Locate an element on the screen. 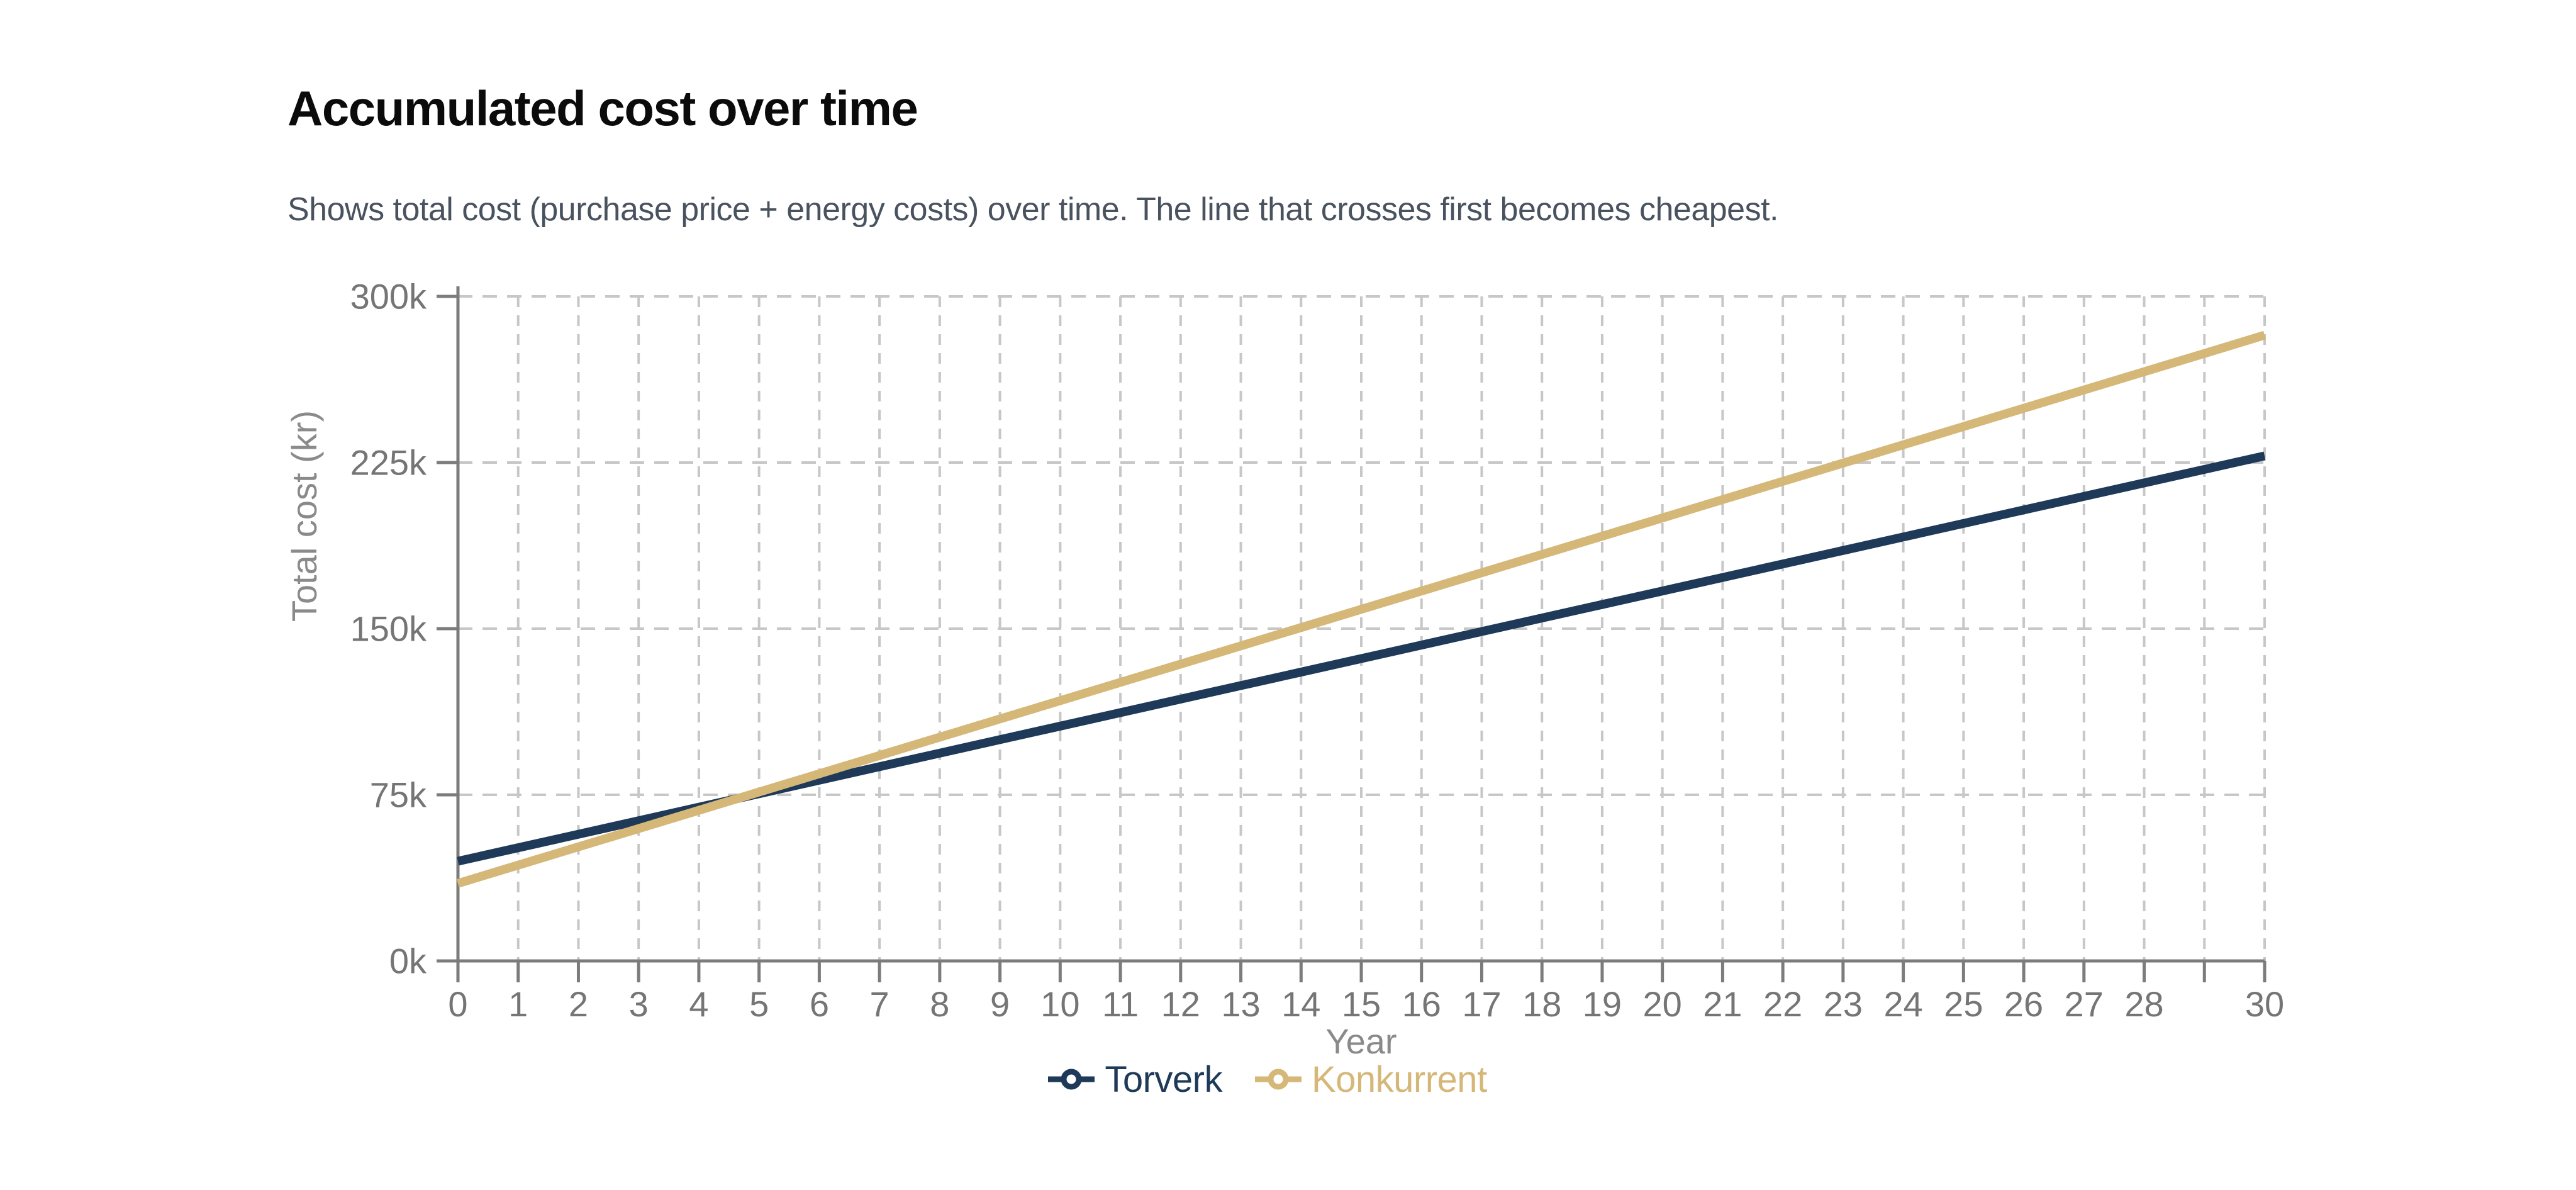  x-tick-label: 24 is located at coordinates (1902, 1004).